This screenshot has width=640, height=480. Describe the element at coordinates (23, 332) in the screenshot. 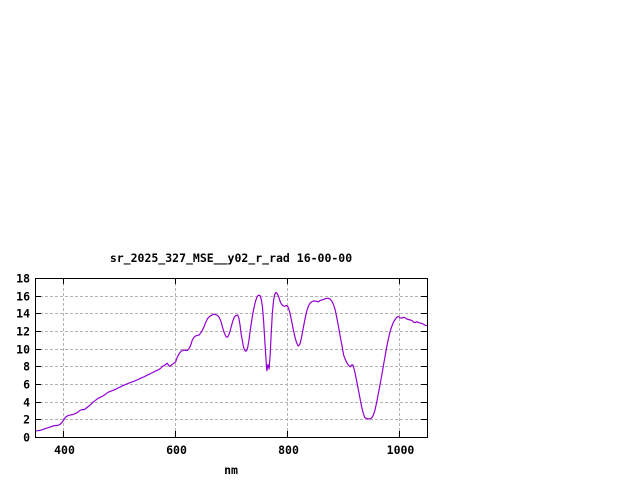

I see `y-tick-label-12: 12` at that location.